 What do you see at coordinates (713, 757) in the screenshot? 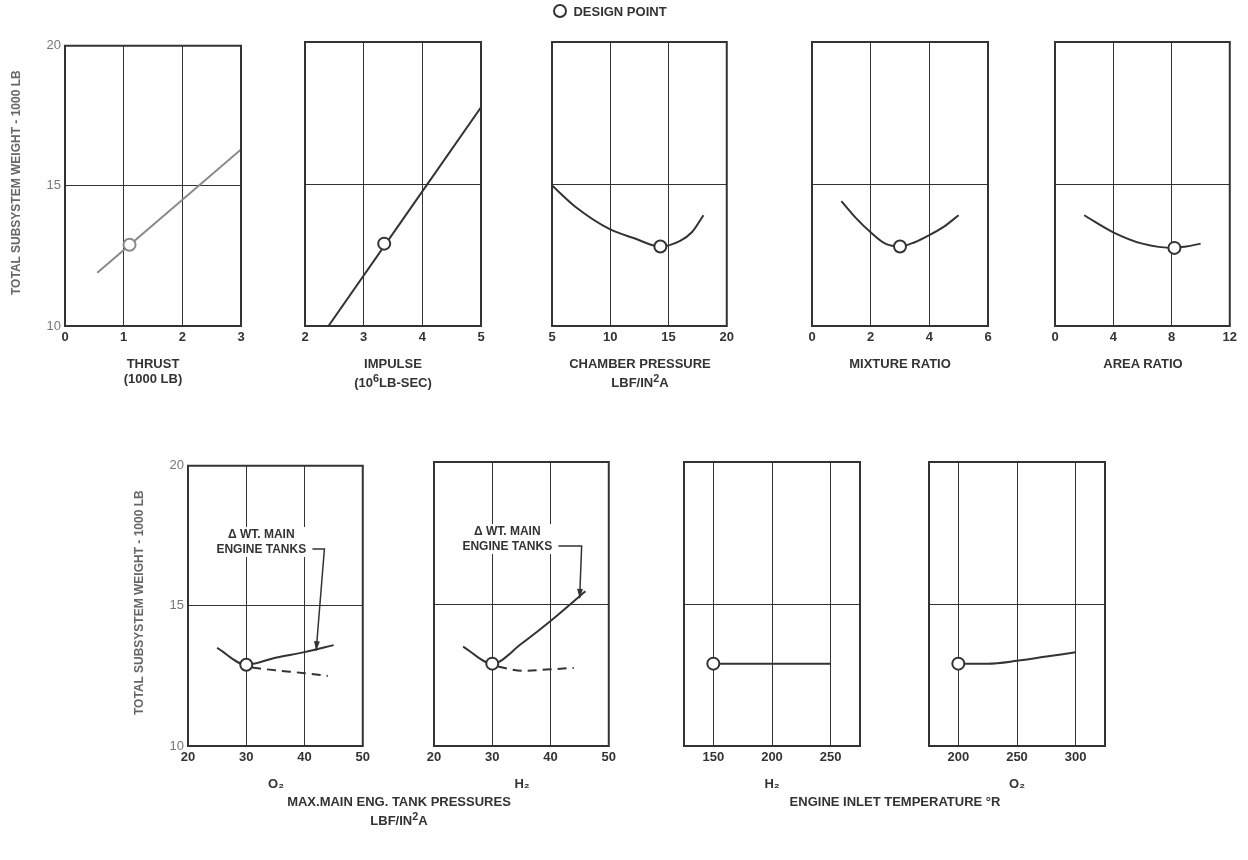
I see `x-tick-label: 150` at bounding box center [713, 757].